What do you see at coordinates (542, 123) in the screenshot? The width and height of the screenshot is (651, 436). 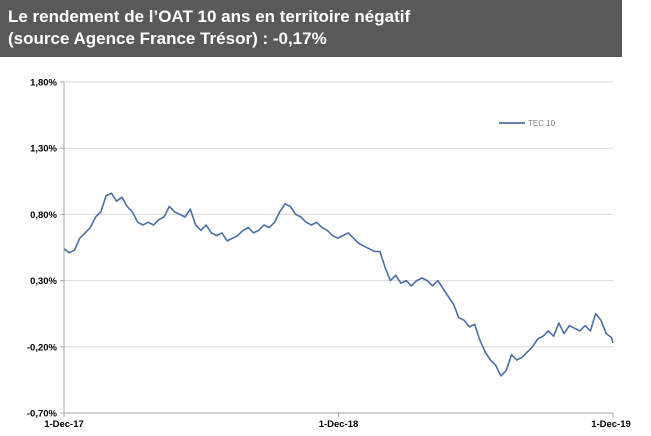 I see `legend-label: TEC 10` at bounding box center [542, 123].